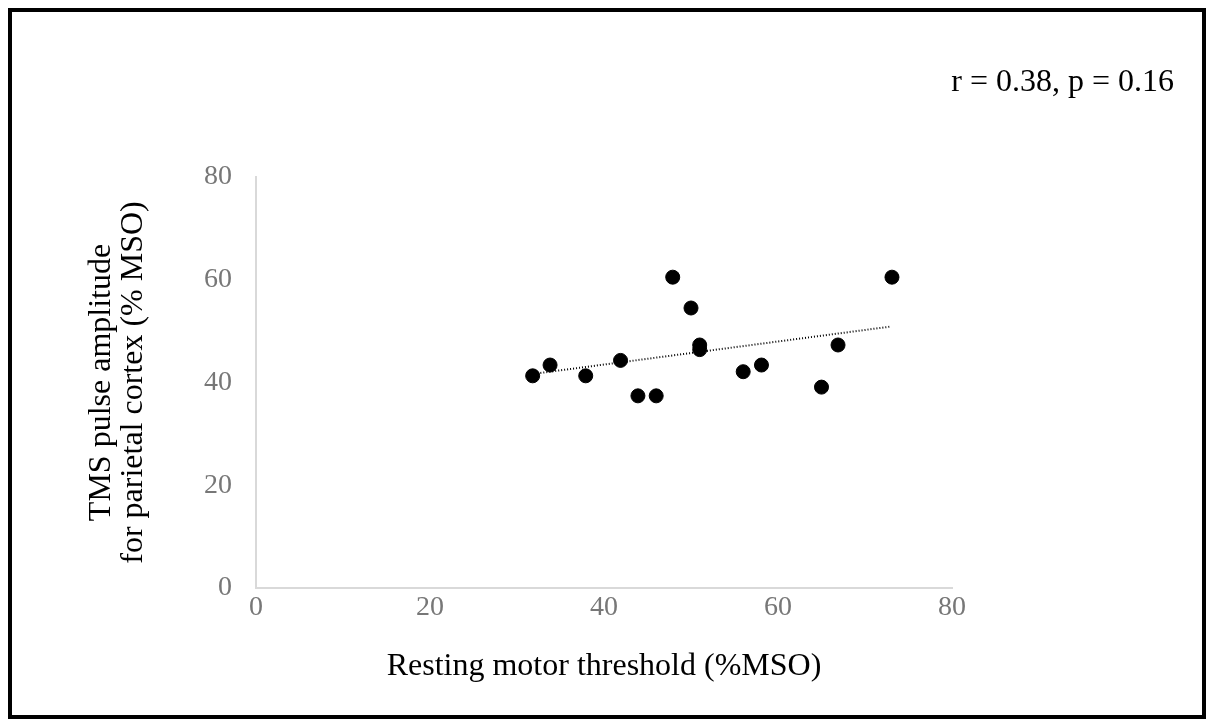 Image resolution: width=1214 pixels, height=727 pixels. I want to click on y-tick-label: 80, so click(218, 175).